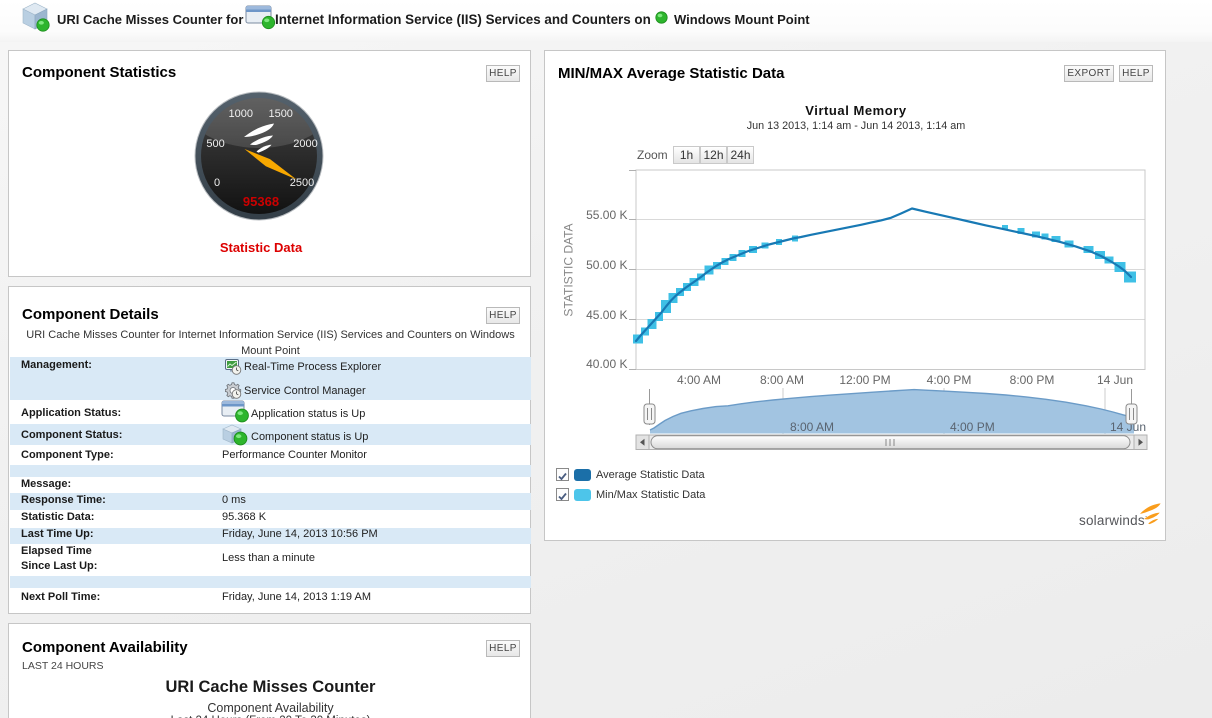 This screenshot has width=1212, height=718. I want to click on svg-text: 95368, so click(261, 201).